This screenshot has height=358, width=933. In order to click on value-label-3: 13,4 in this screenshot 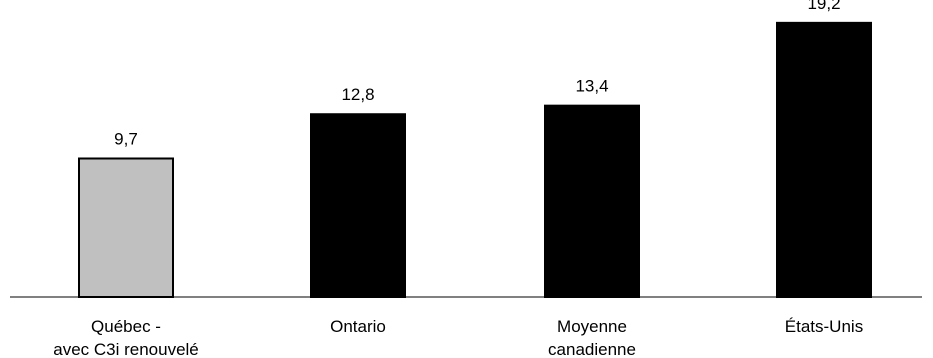, I will do `click(591, 86)`.